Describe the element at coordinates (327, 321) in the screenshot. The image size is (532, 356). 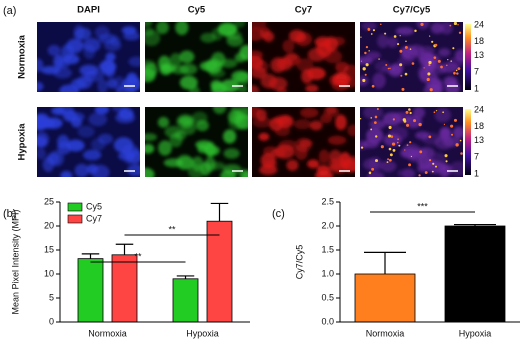
I see `y-tick-label: 0.0` at that location.